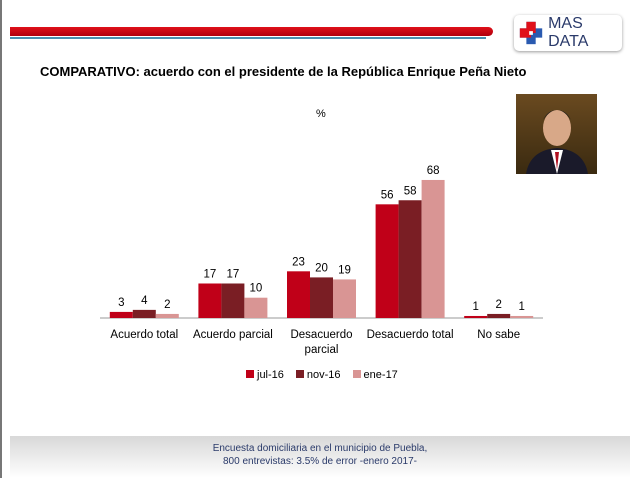 The height and width of the screenshot is (478, 640). I want to click on chart-legend: jul-16 nov-16 ene-17, so click(322, 375).